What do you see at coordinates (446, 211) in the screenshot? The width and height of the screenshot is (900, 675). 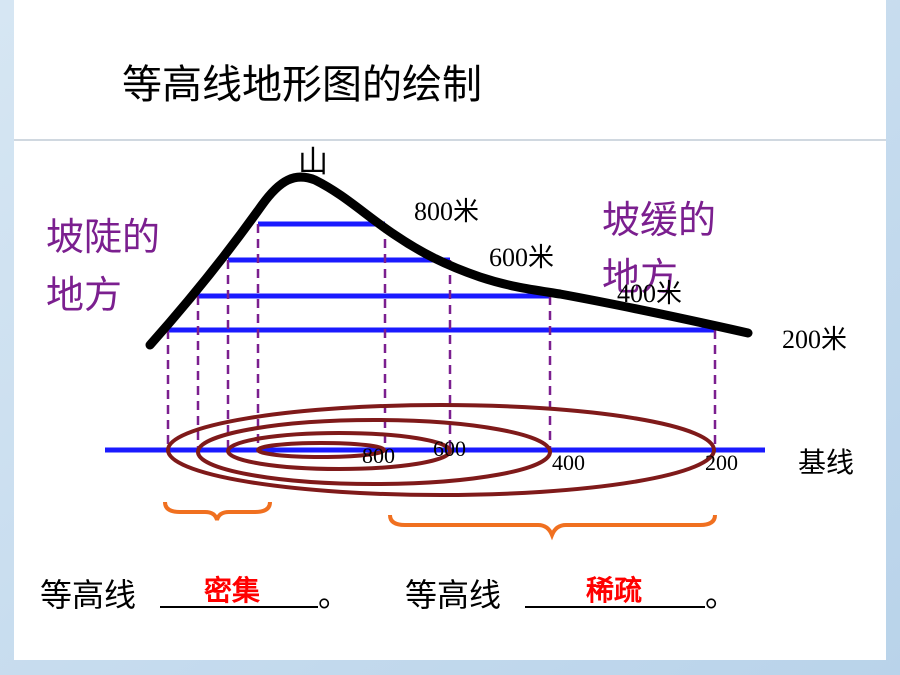 I see `elevation-label: 800米` at bounding box center [446, 211].